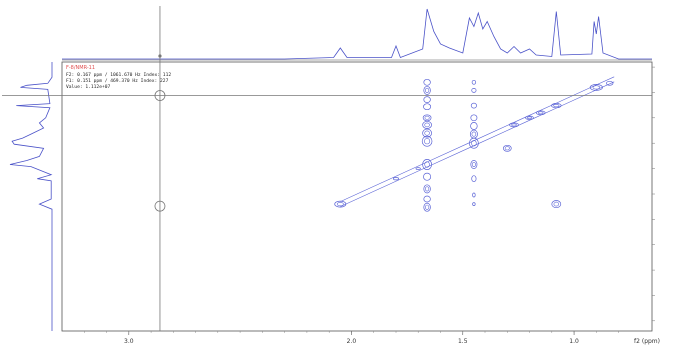 Image resolution: width=679 pixels, height=361 pixels. Describe the element at coordinates (647, 341) in the screenshot. I see `x-axis-label: f2 (ppm)` at that location.